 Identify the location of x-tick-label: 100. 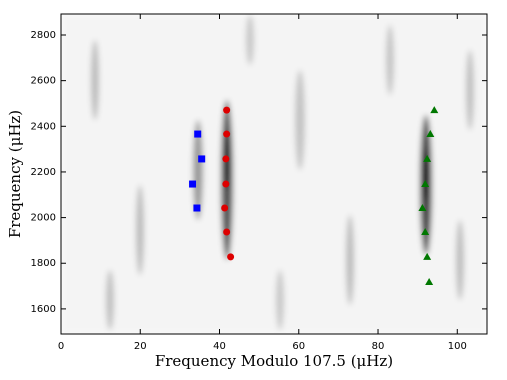
(457, 346).